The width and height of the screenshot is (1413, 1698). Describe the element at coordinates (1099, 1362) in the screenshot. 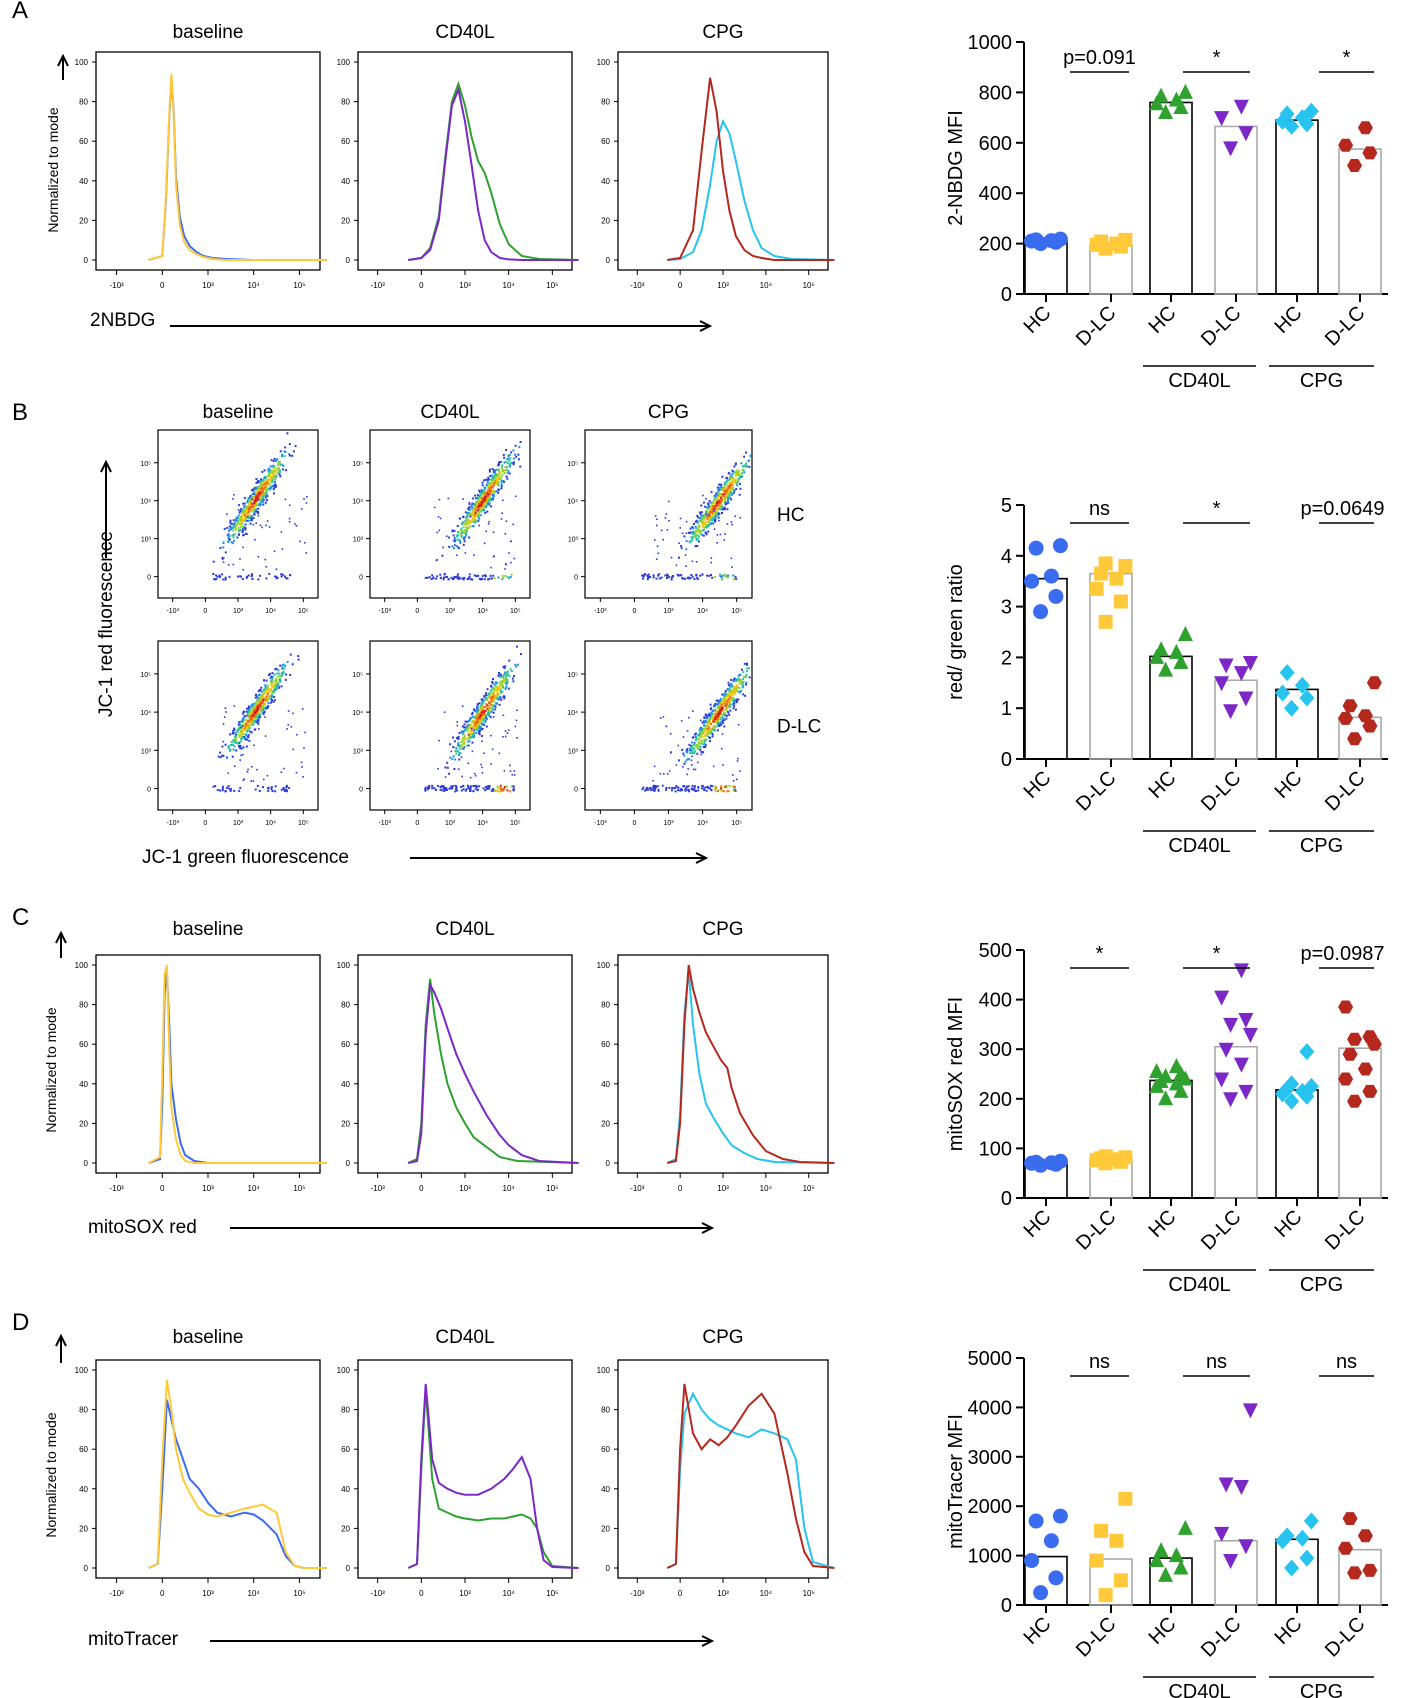

I see `significance-label: ns` at that location.